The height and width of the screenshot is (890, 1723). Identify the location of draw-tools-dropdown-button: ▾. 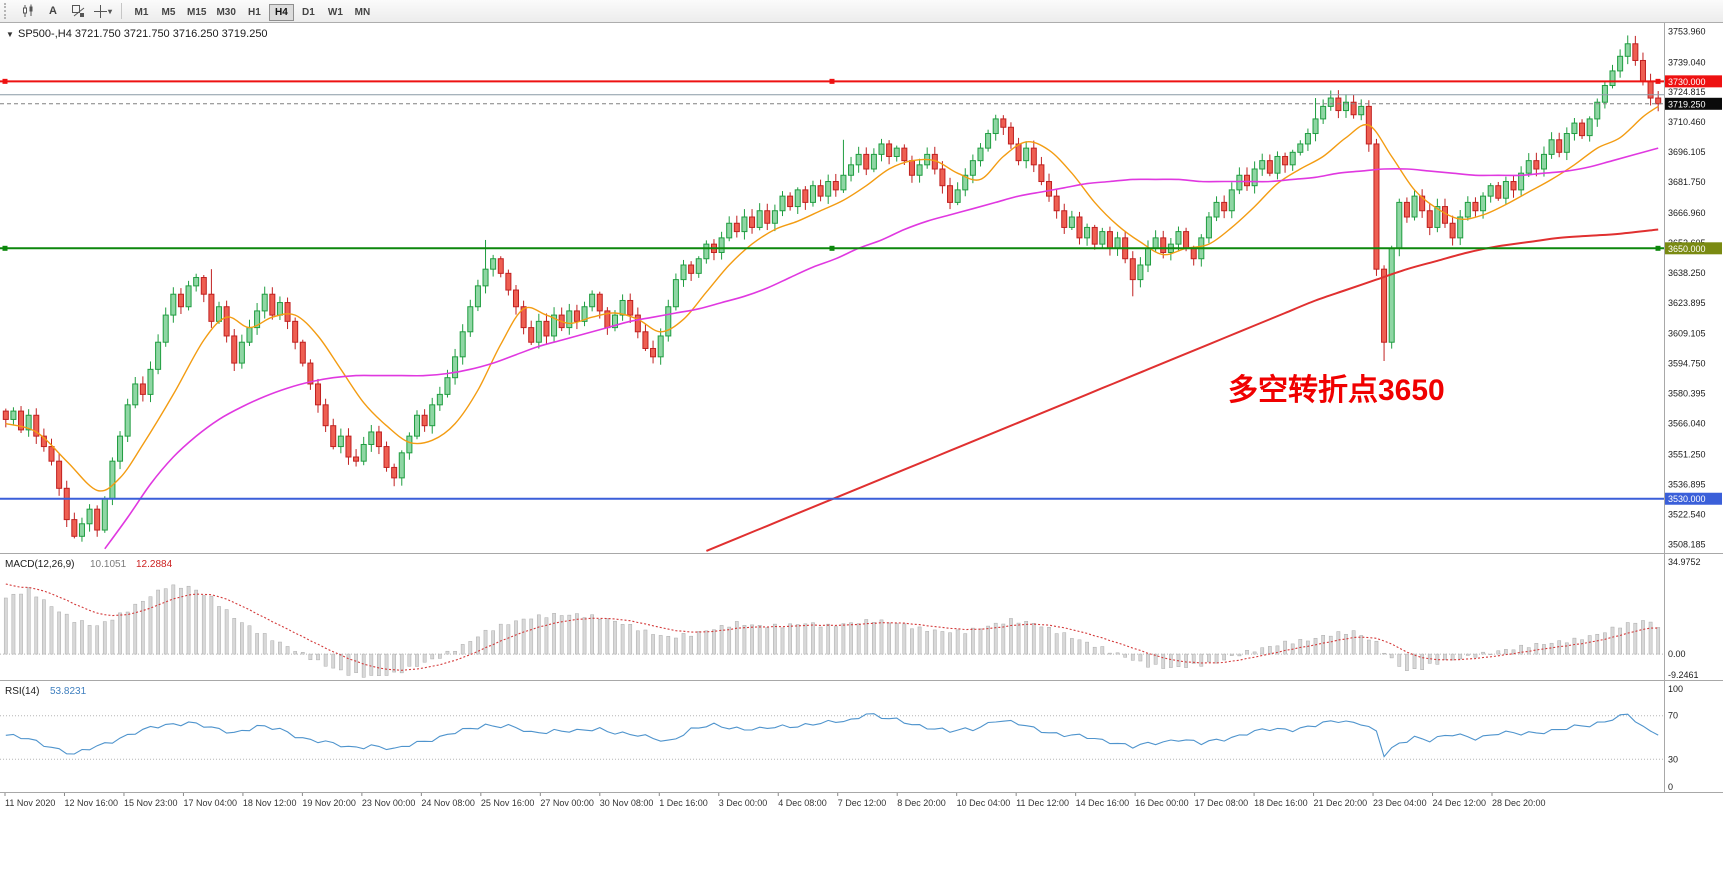
(103, 11).